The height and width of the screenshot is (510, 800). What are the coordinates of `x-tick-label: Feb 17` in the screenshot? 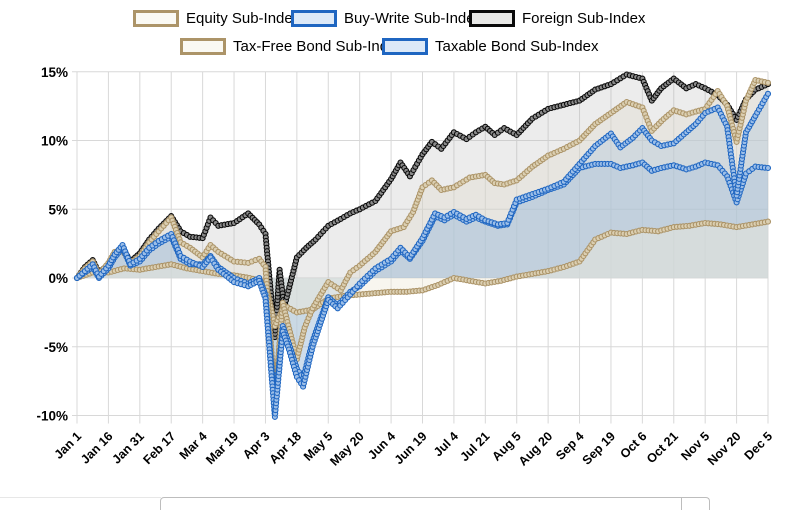 It's located at (159, 448).